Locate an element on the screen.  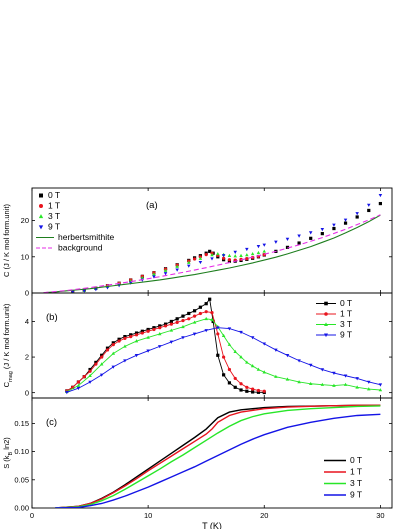
x-tick-label: 0 is located at coordinates (32, 515).